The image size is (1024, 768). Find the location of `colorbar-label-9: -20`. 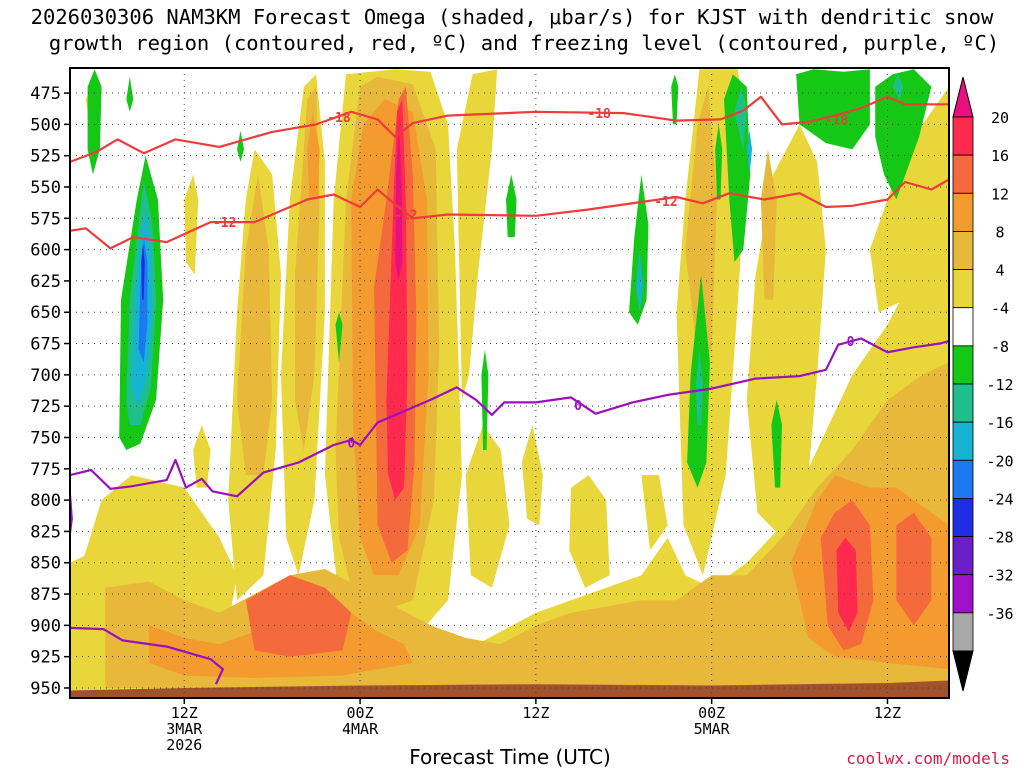

colorbar-label-9: -20 is located at coordinates (999, 461).